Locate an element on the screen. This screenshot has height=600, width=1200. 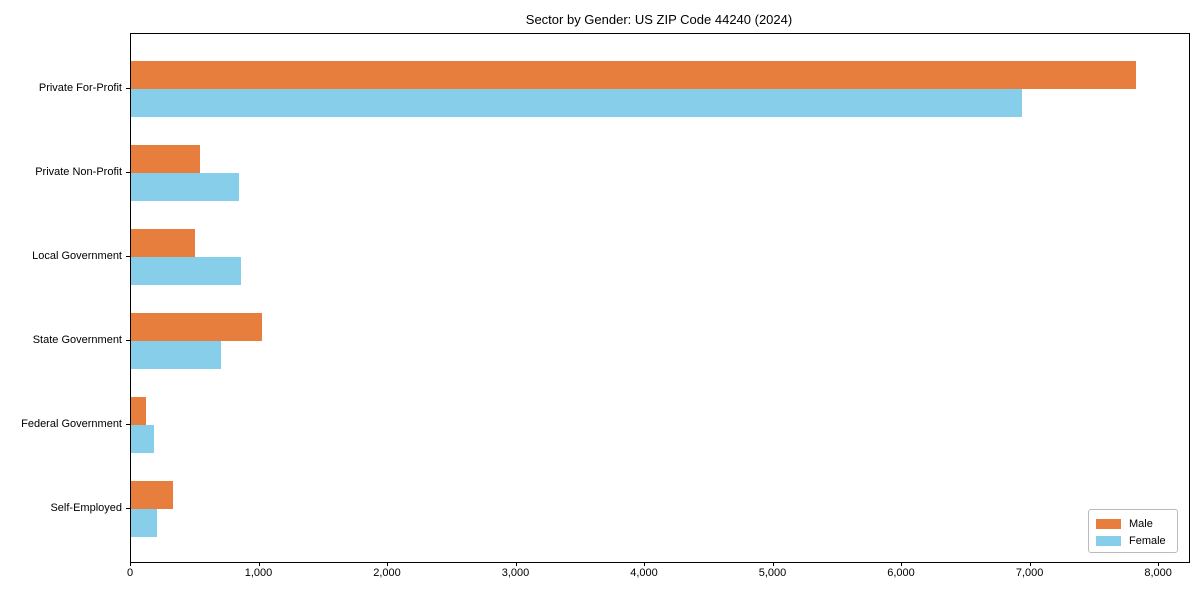
y-tick-label-private-non-profit: Private Non-Profit is located at coordinates (78, 172).